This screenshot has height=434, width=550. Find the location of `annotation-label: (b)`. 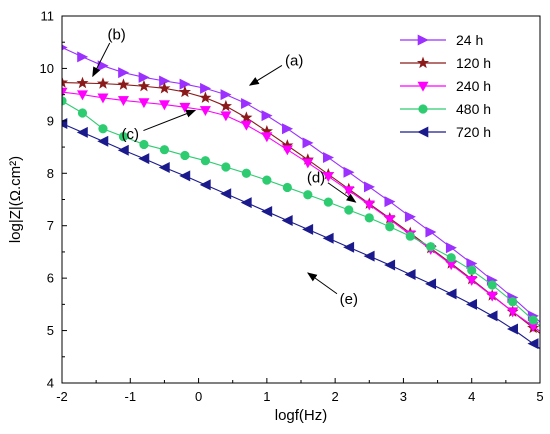

annotation-label: (b) is located at coordinates (116, 34).